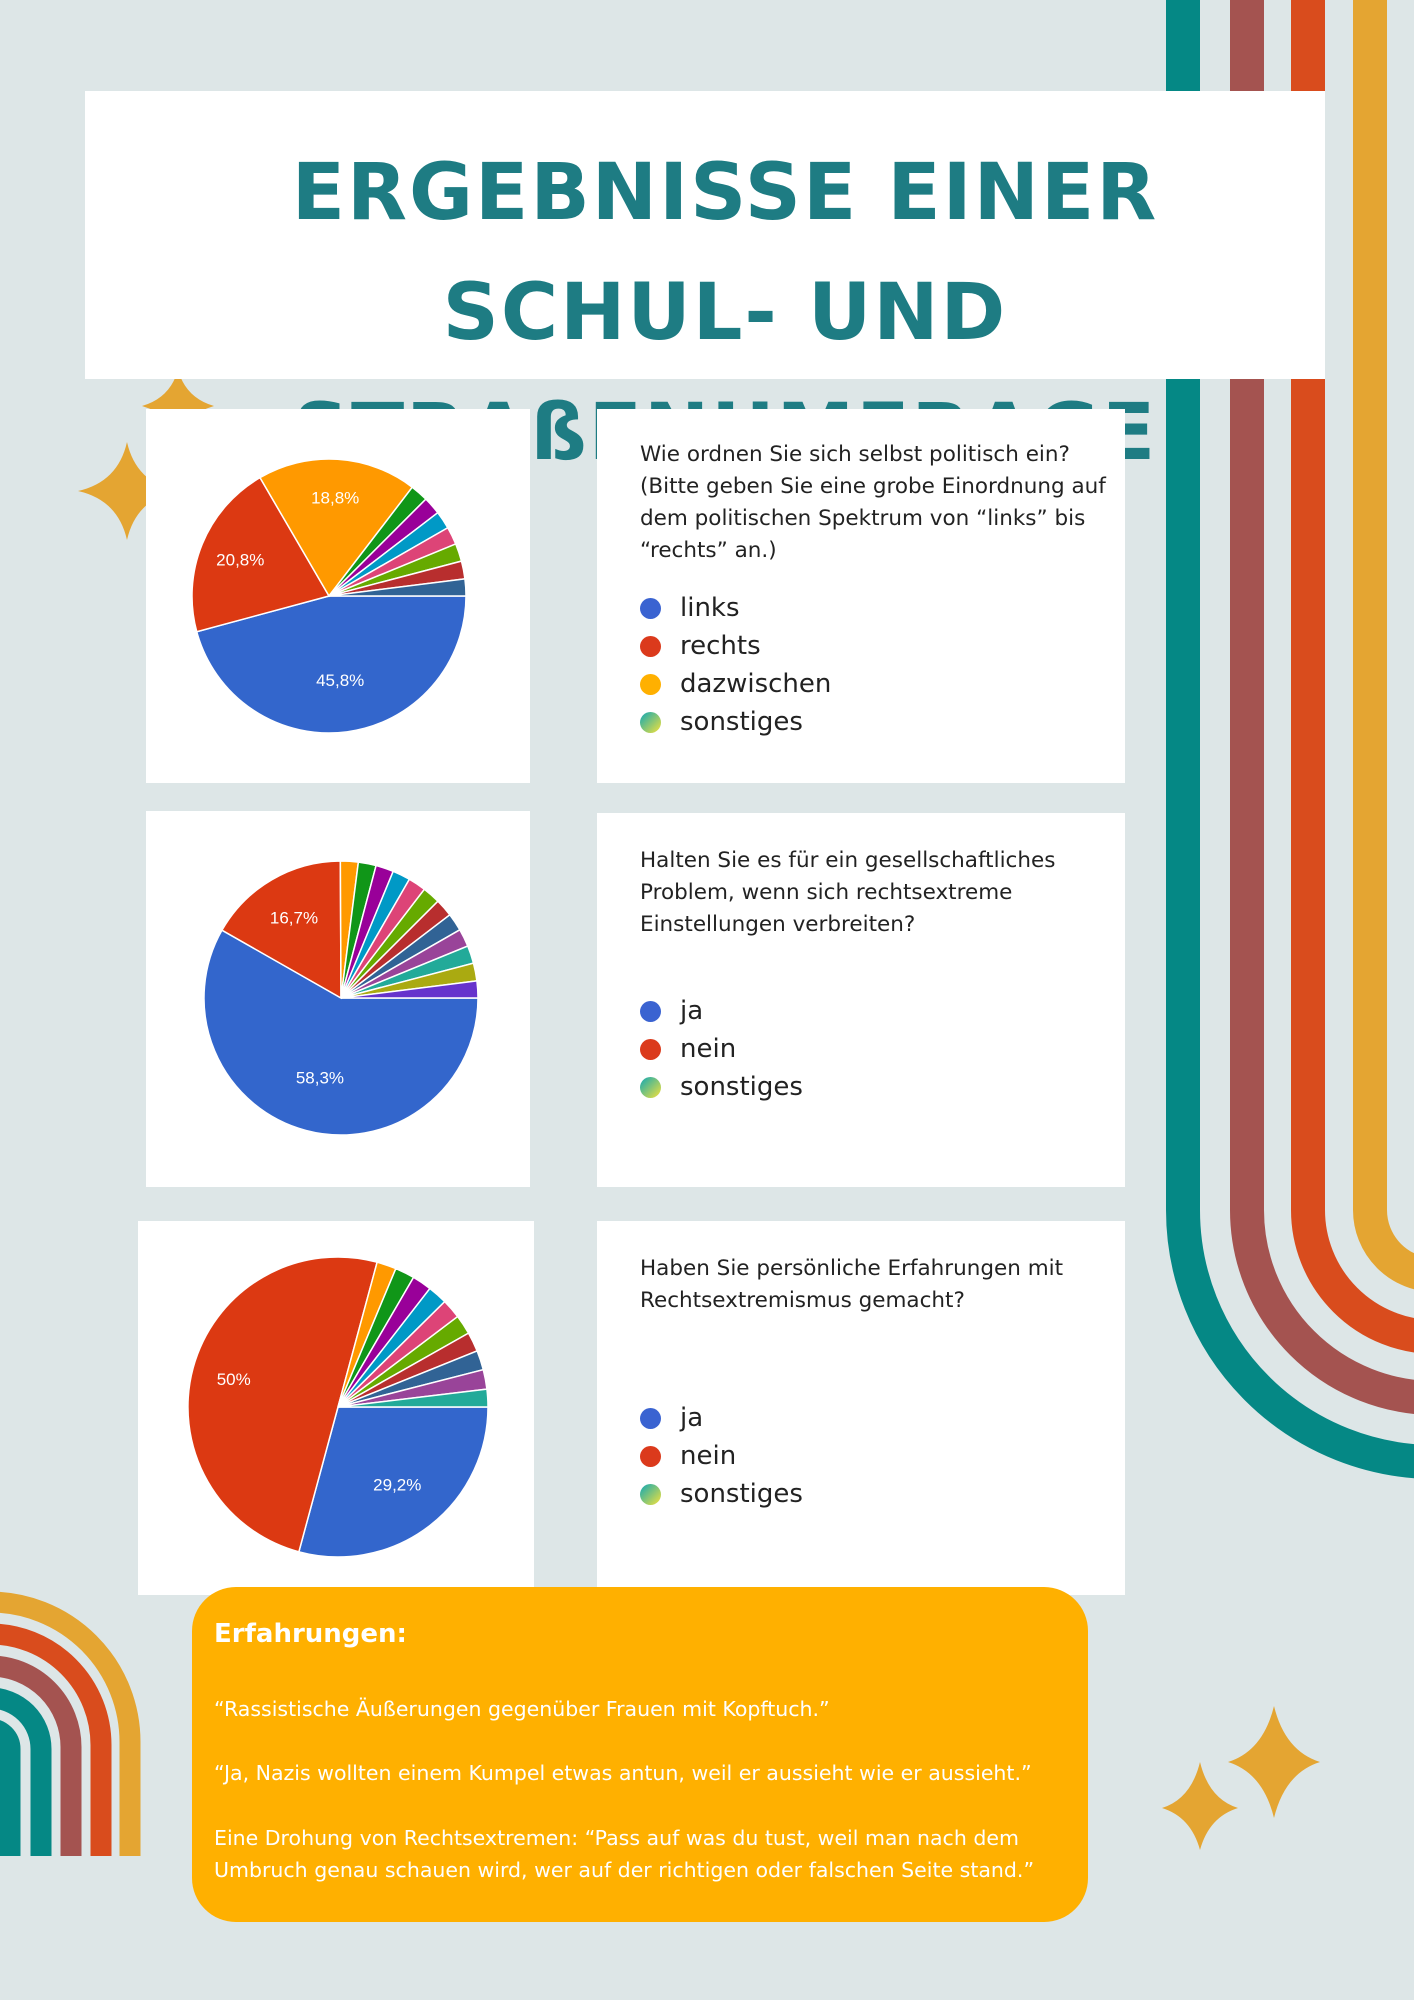 This screenshot has width=1414, height=2000. I want to click on experiences-heading: Erfahrungen:, so click(310, 1634).